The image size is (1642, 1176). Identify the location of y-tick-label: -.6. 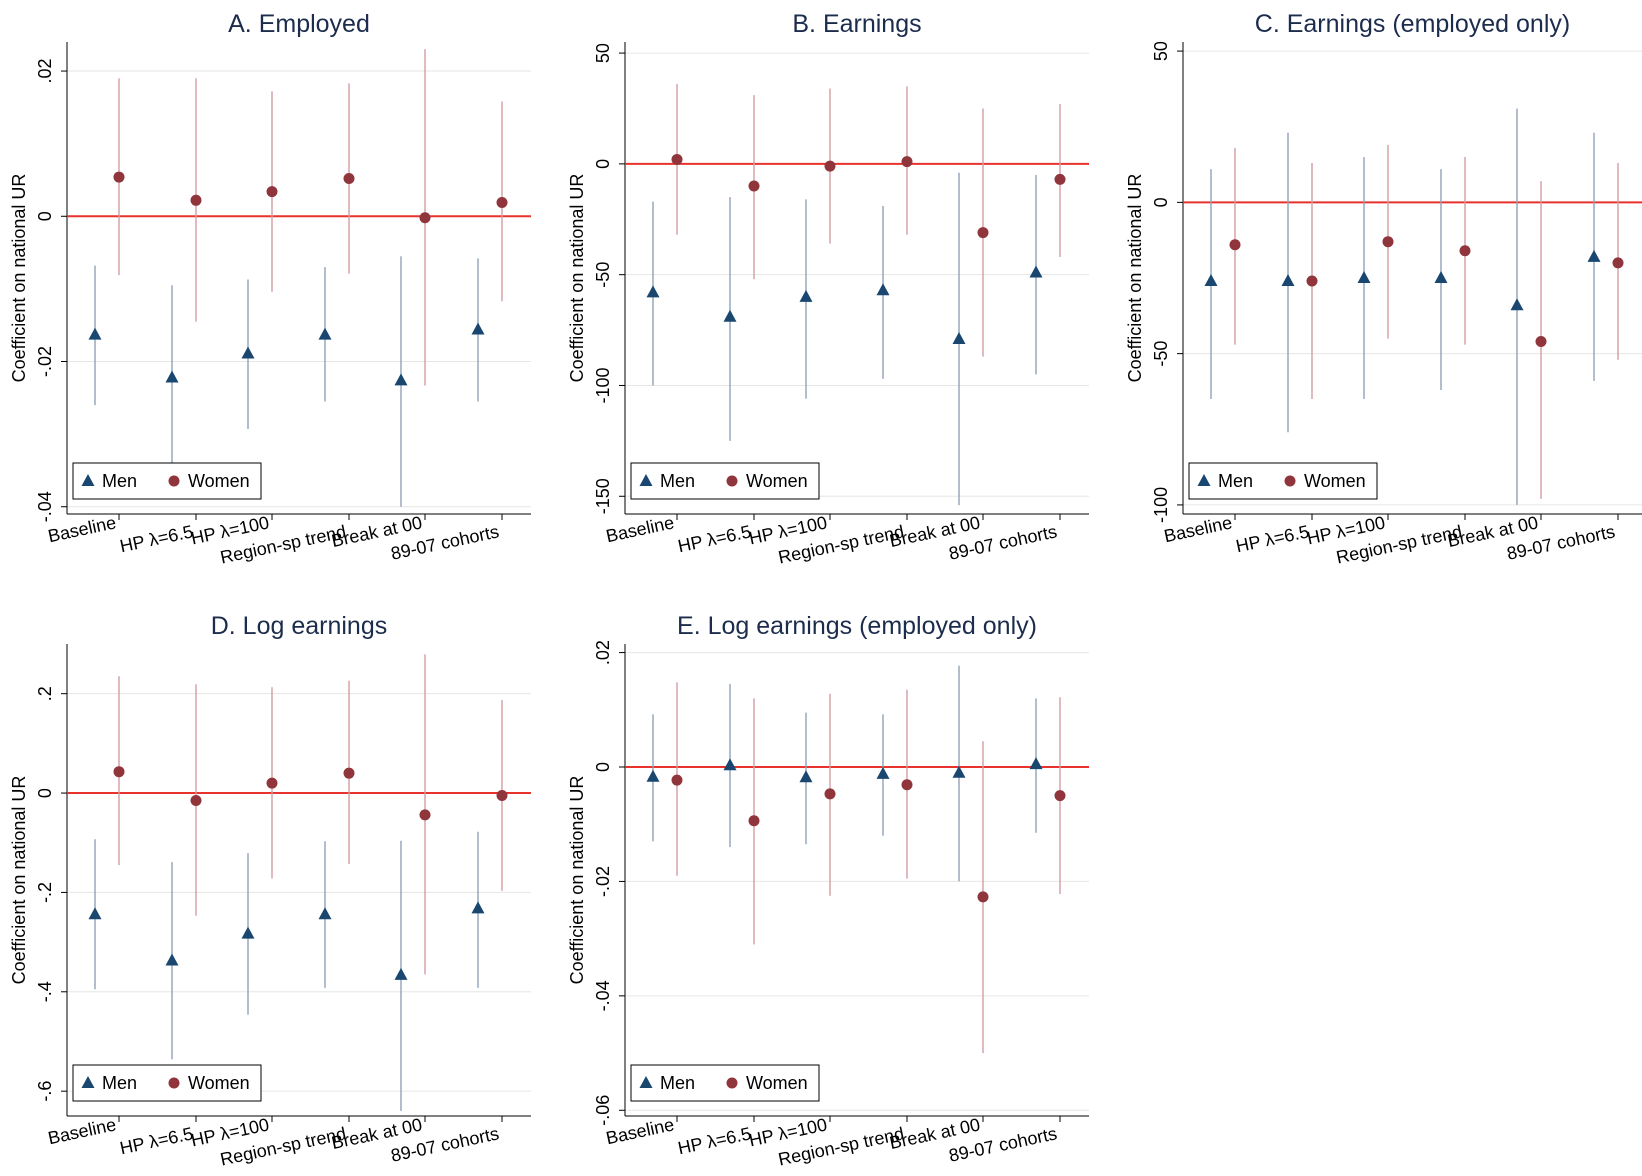
(45, 1091).